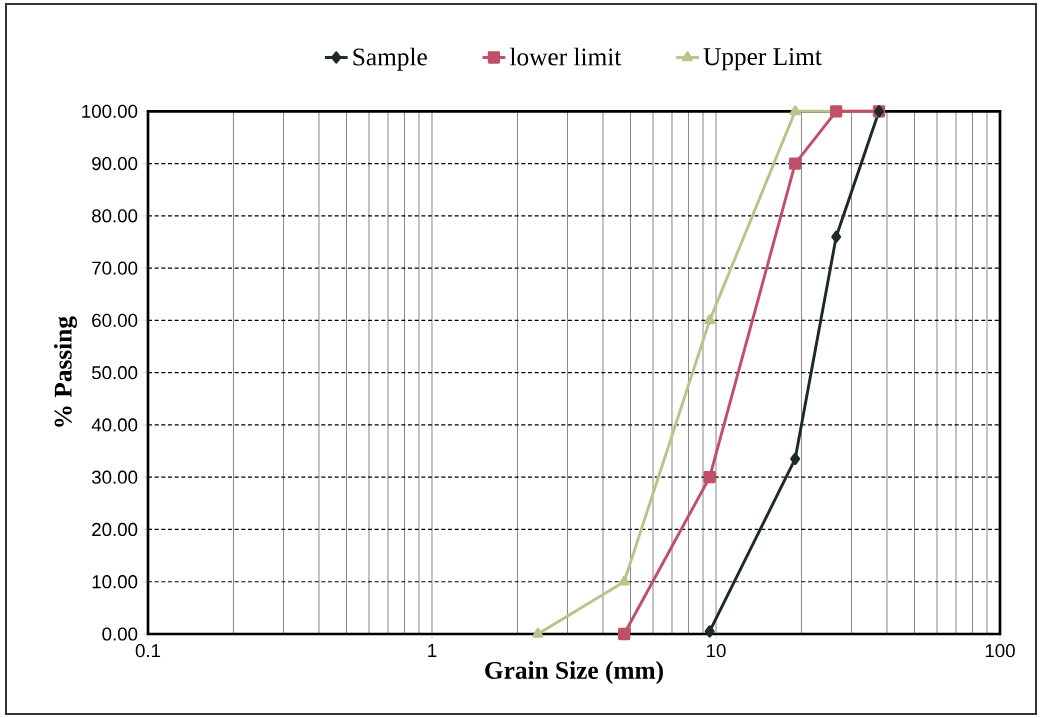 The height and width of the screenshot is (718, 1042). Describe the element at coordinates (390, 59) in the screenshot. I see `legend-label: Sample` at that location.